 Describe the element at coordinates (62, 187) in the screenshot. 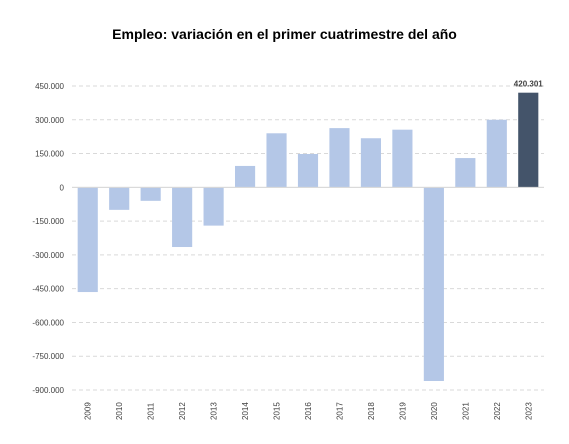

I see `y-tick-label: 0` at that location.